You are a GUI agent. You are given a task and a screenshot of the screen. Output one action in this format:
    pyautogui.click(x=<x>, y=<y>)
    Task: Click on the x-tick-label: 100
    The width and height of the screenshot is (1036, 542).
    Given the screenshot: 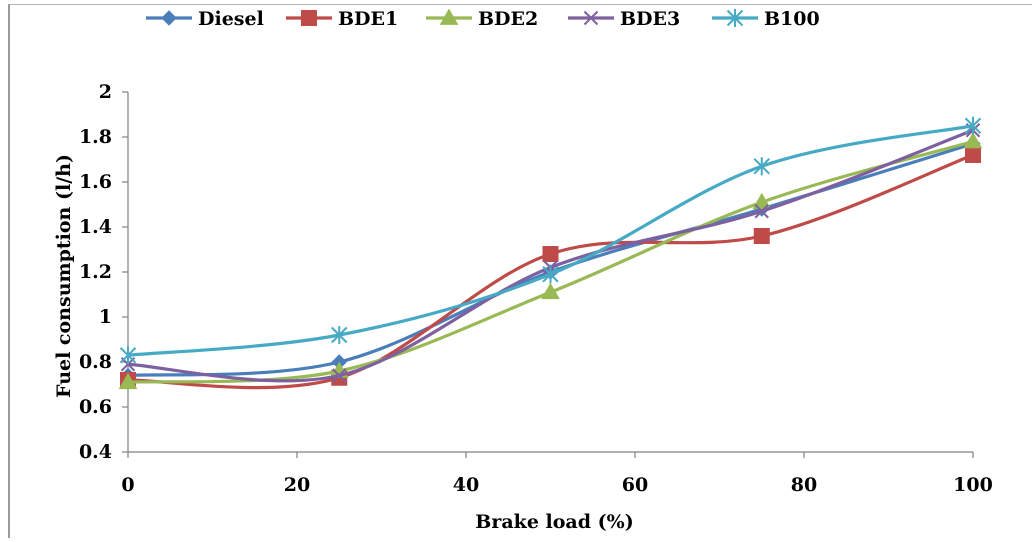 What is the action you would take?
    pyautogui.click(x=973, y=485)
    